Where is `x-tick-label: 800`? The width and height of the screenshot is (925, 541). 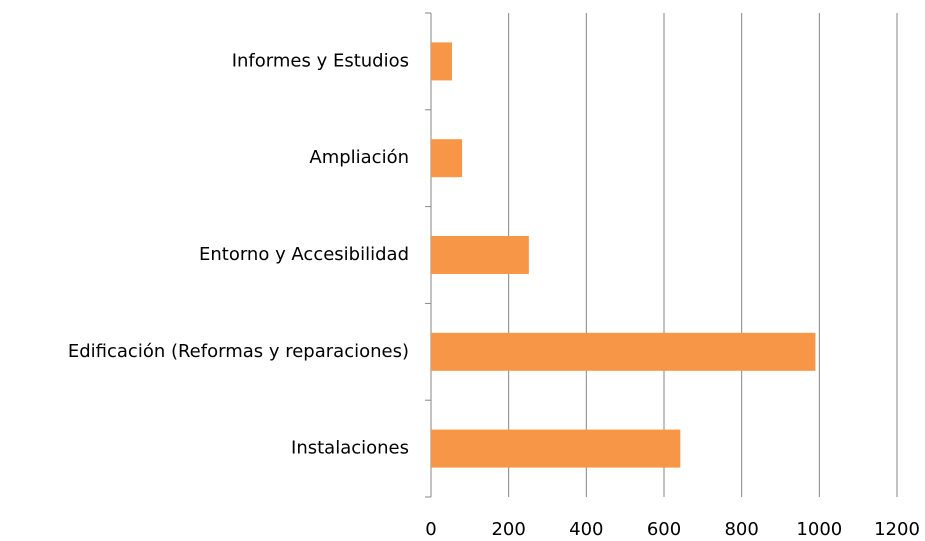
x-tick-label: 800 is located at coordinates (741, 529).